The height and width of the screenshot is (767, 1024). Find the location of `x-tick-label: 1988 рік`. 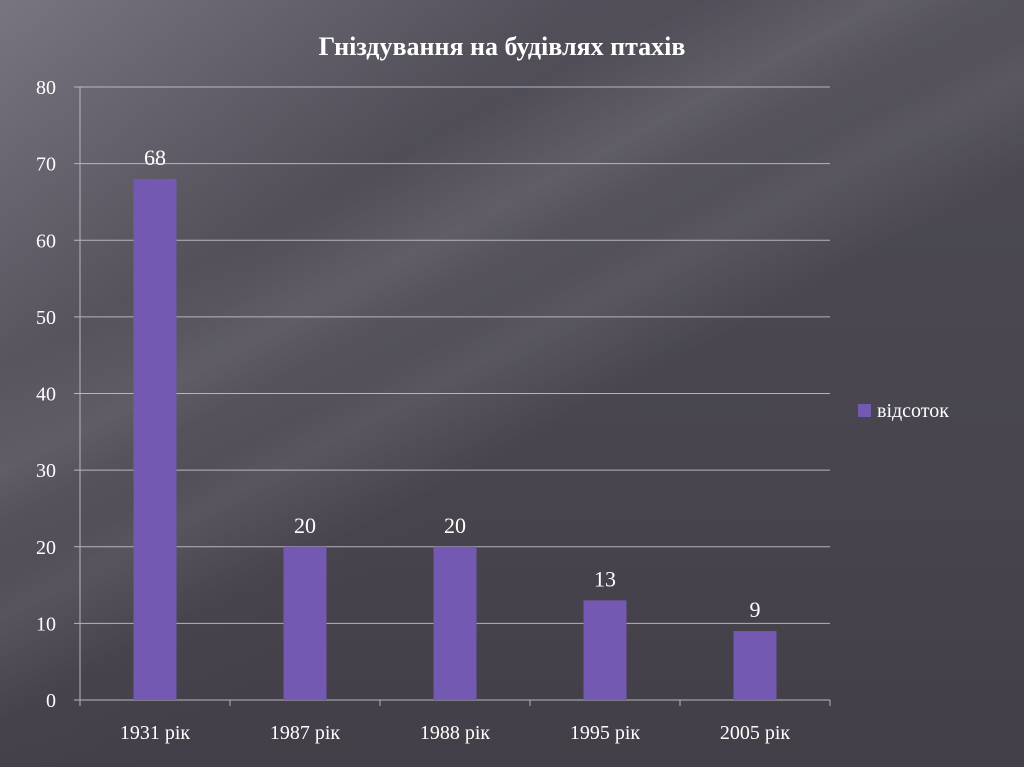

x-tick-label: 1988 рік is located at coordinates (455, 733).